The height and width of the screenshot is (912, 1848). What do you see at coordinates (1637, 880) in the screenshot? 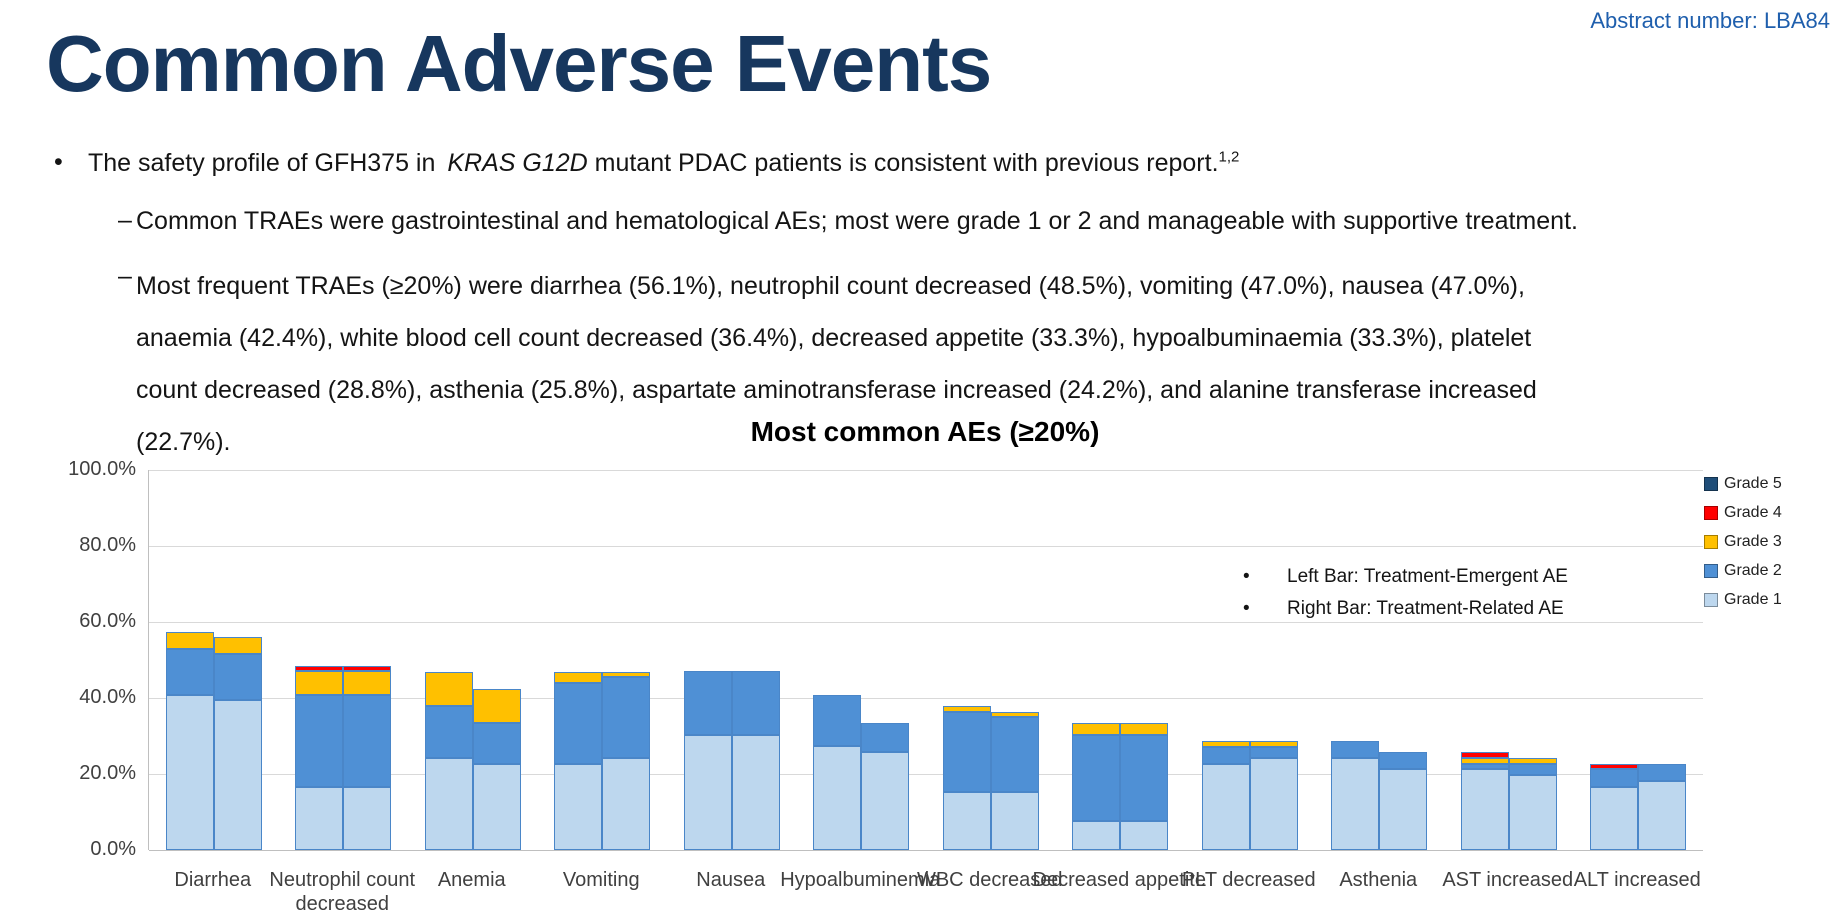
I see `x-tick-label: ALT increased` at bounding box center [1637, 880].